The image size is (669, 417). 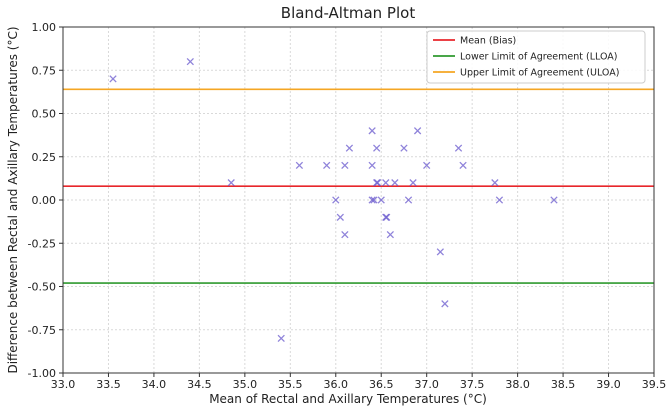 What do you see at coordinates (517, 384) in the screenshot?
I see `x-tick-label: 38.0` at bounding box center [517, 384].